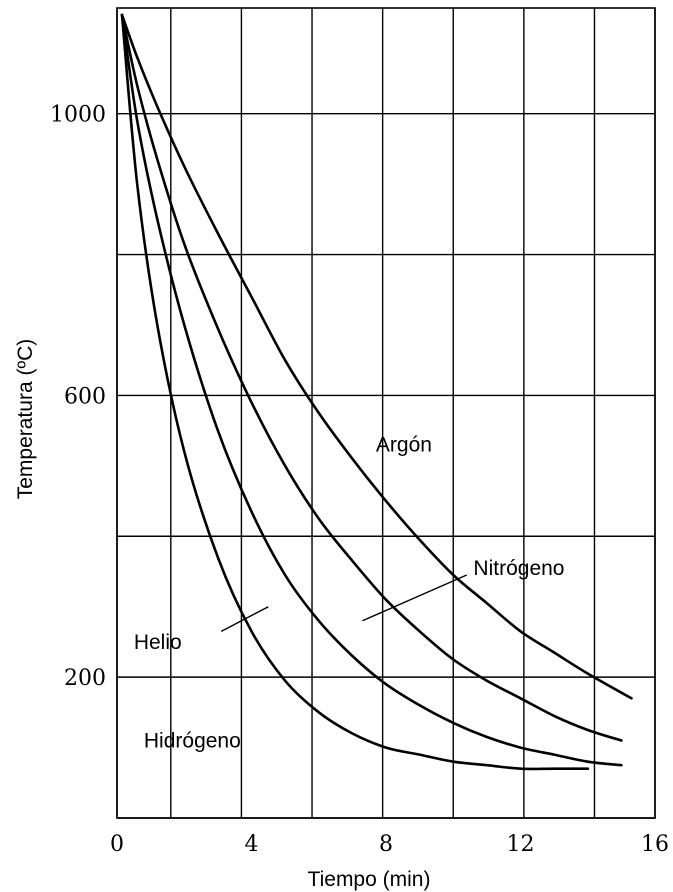 The image size is (673, 892). Describe the element at coordinates (192, 741) in the screenshot. I see `series-label-hidrogeno: Hidrógeno` at that location.